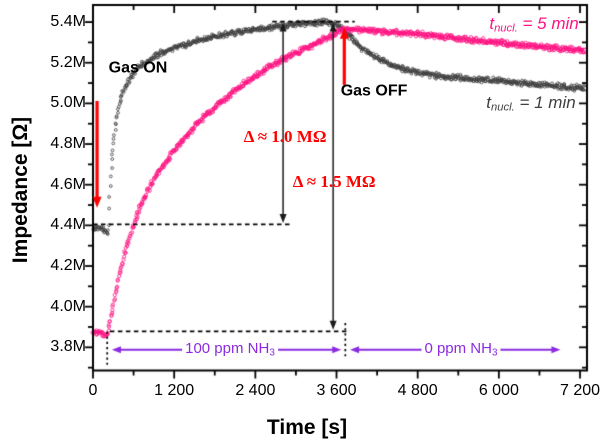 Image resolution: width=605 pixels, height=448 pixels. What do you see at coordinates (374, 91) in the screenshot?
I see `gas-off-label: Gas OFF` at bounding box center [374, 91].